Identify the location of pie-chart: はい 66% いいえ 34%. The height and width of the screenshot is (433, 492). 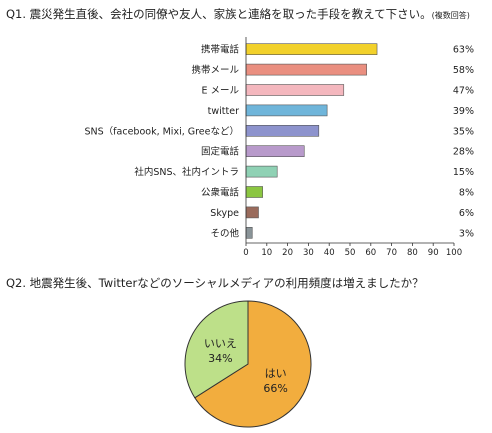
(248, 364).